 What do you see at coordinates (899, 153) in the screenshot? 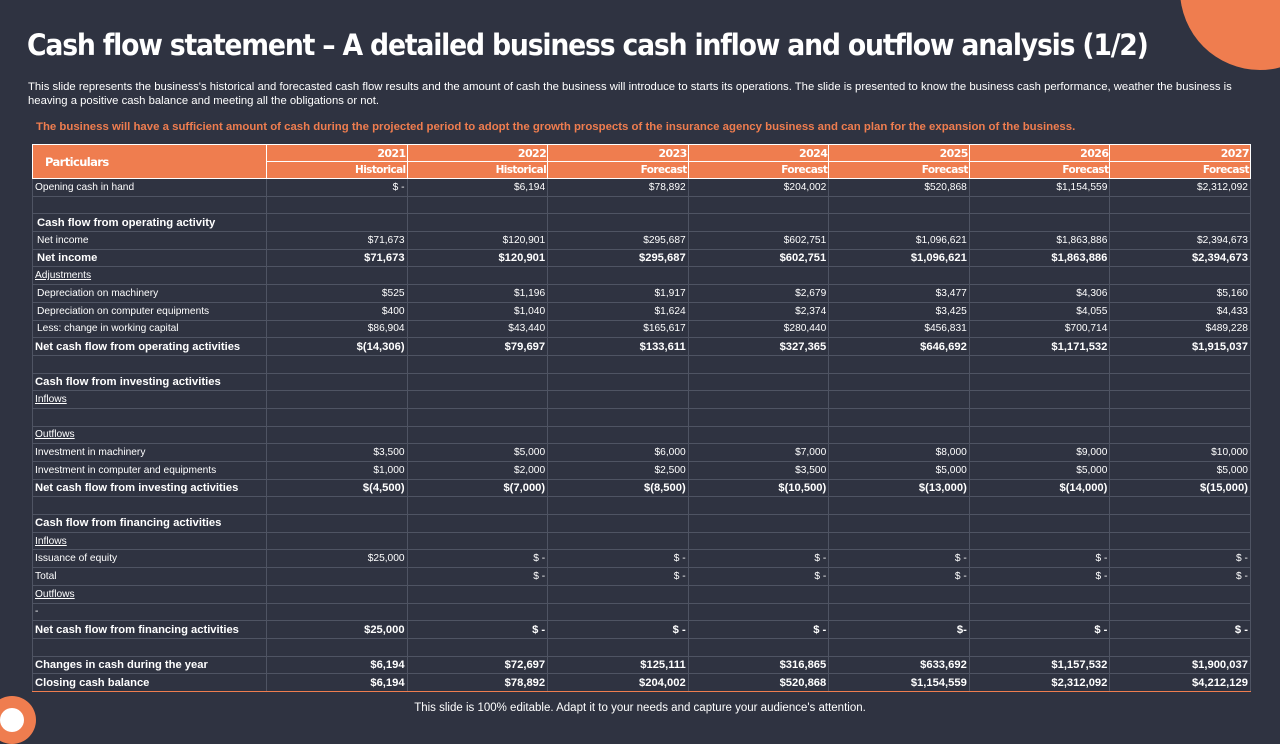
I see `year-header: 2025` at bounding box center [899, 153].